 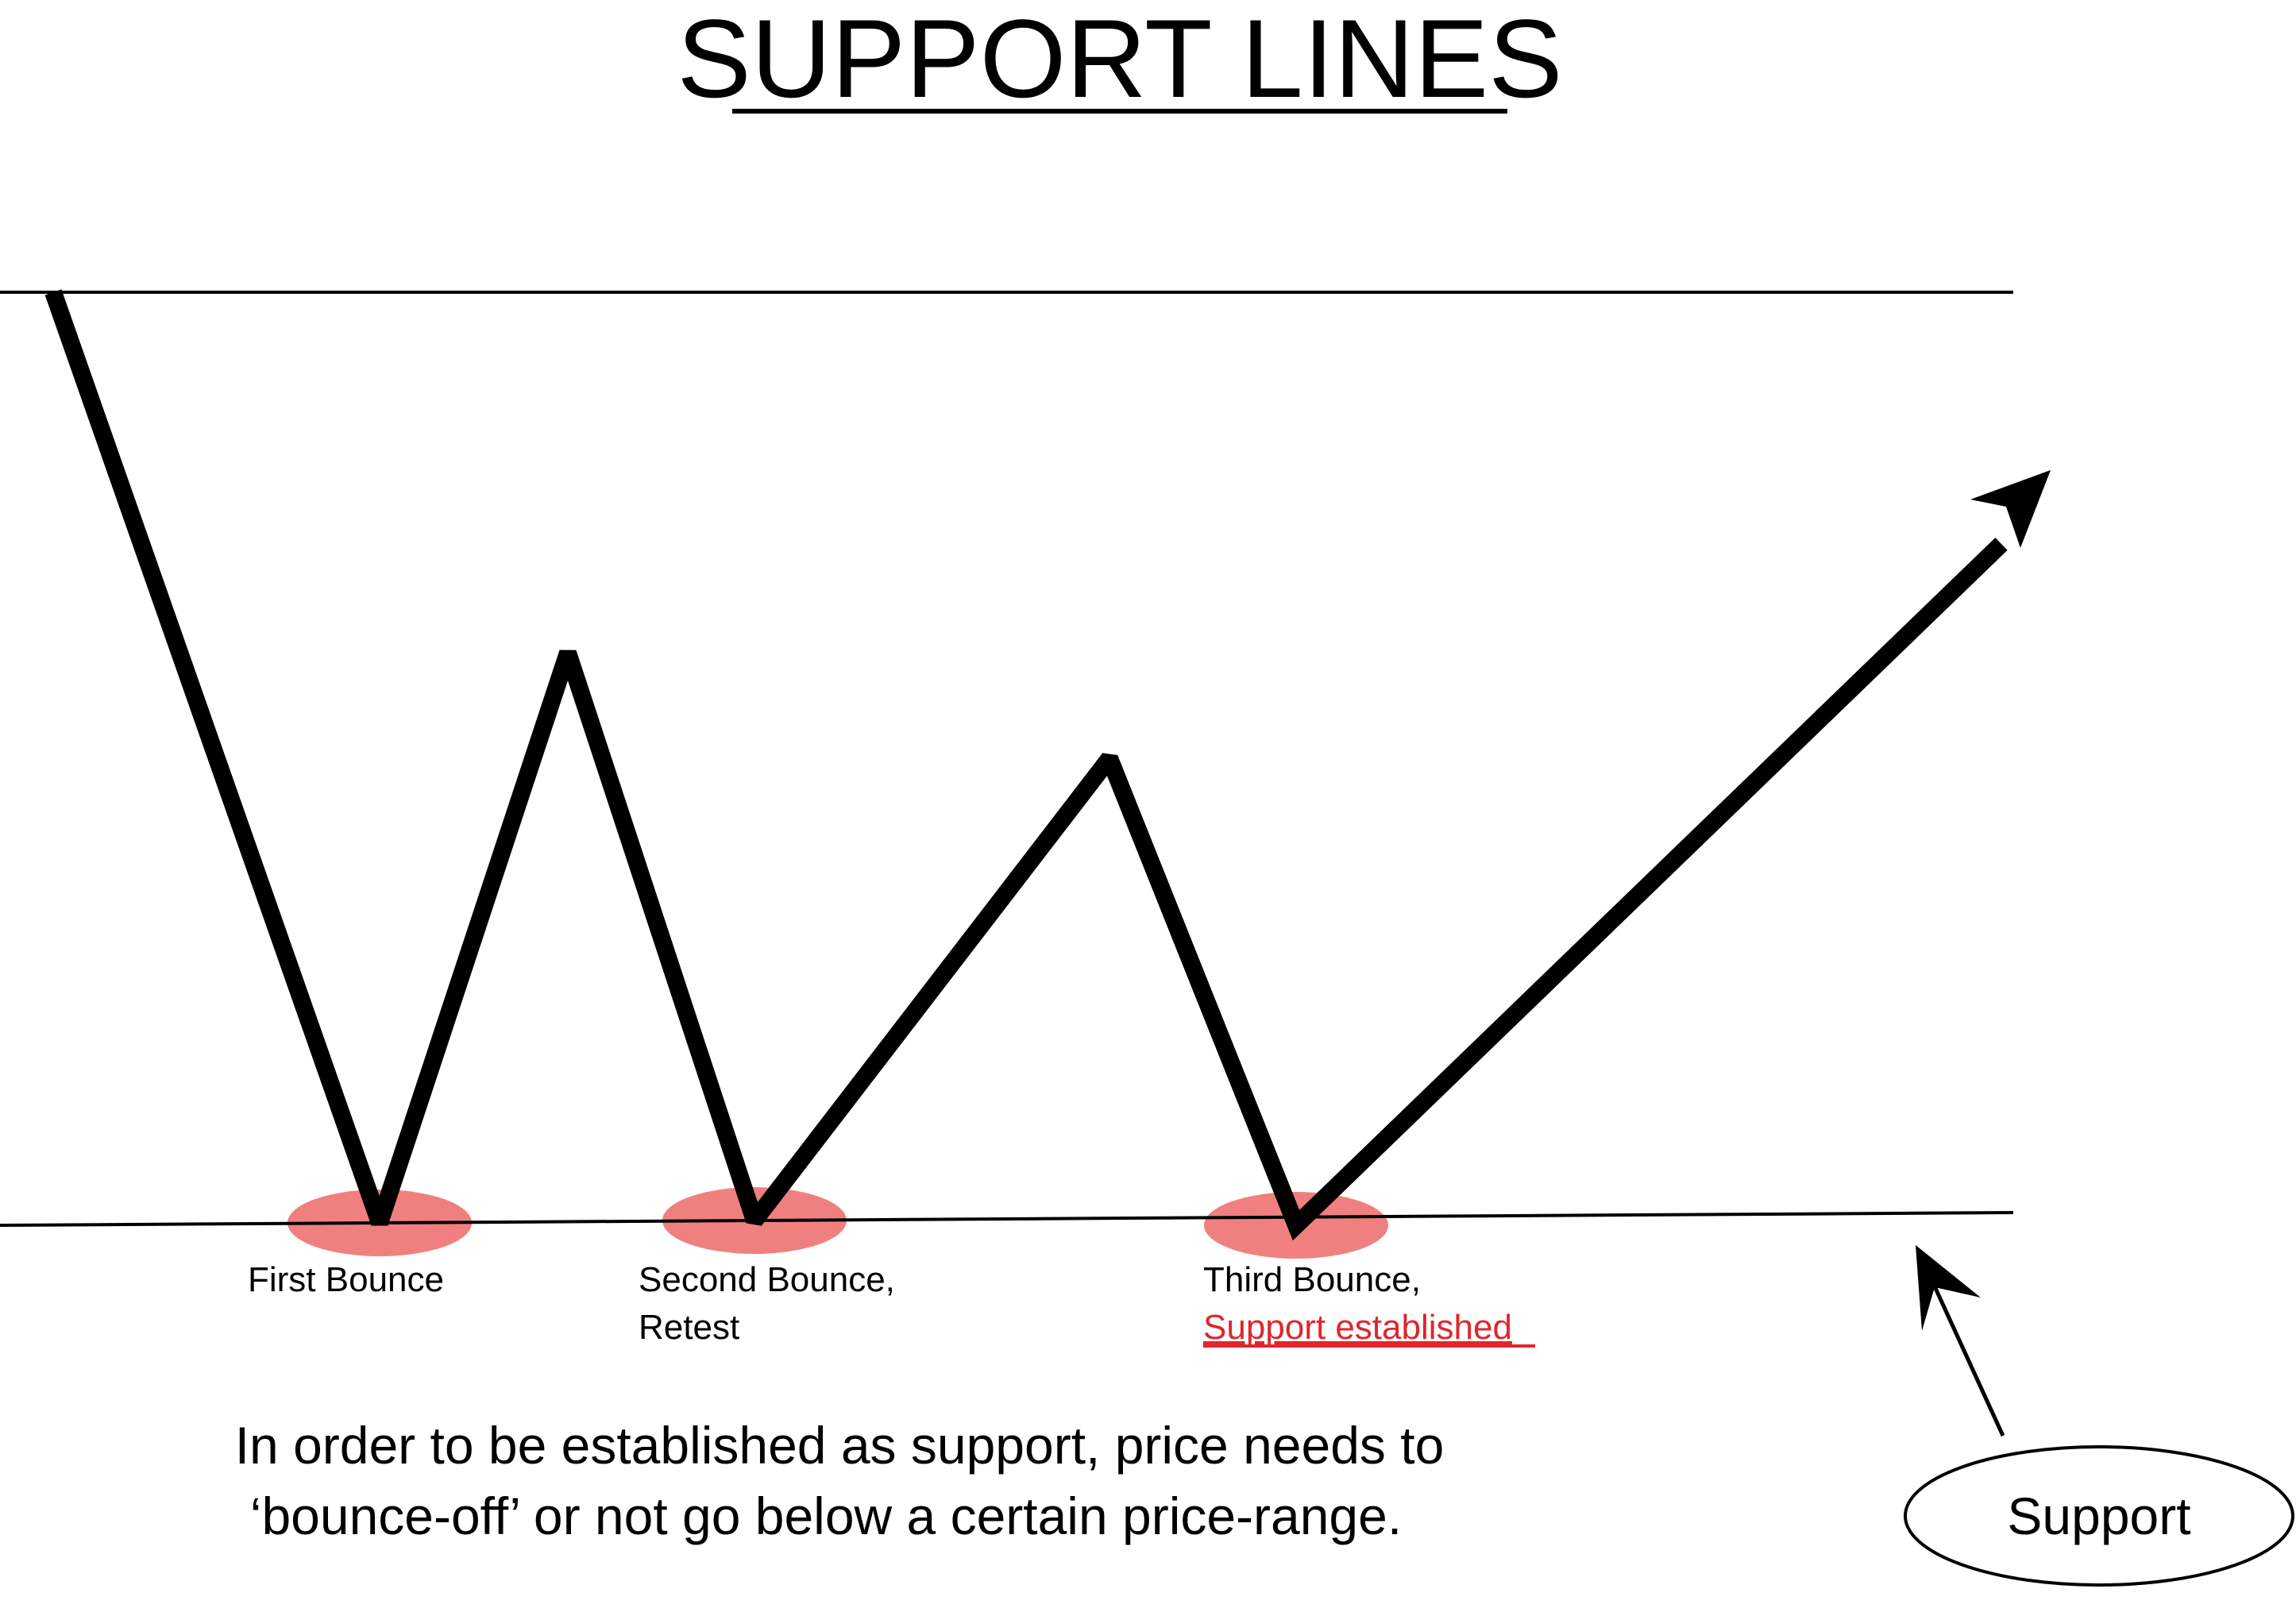 I want to click on support-line, so click(x=1007, y=1219).